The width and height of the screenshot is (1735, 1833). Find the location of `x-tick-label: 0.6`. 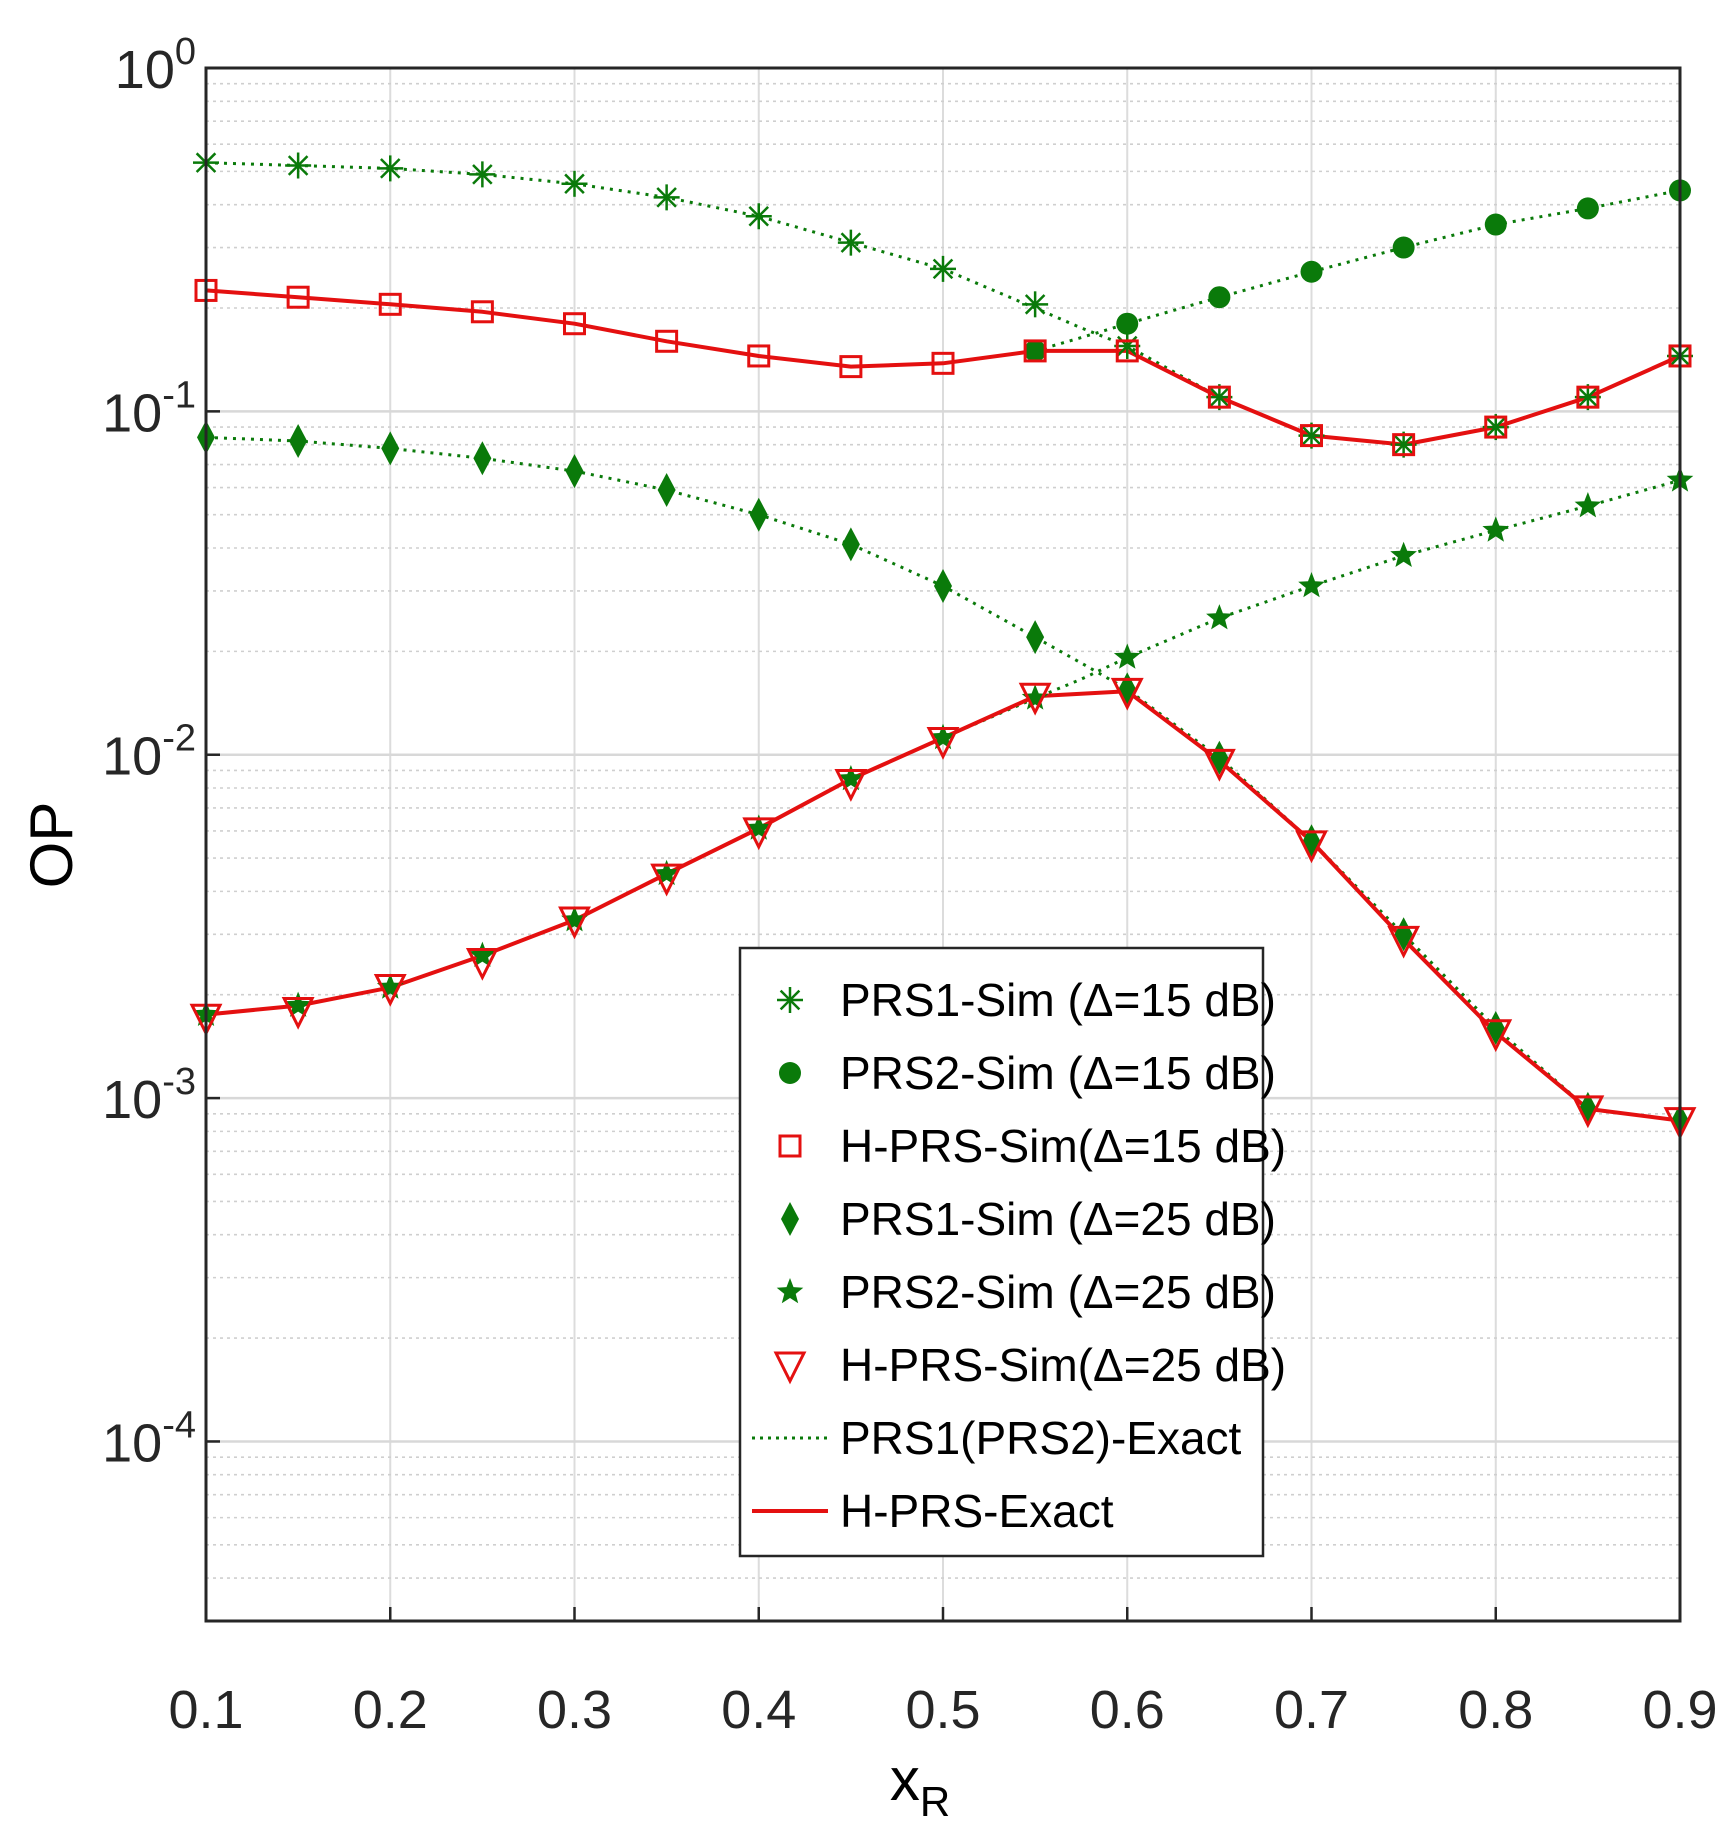

x-tick-label: 0.6 is located at coordinates (1127, 1710).